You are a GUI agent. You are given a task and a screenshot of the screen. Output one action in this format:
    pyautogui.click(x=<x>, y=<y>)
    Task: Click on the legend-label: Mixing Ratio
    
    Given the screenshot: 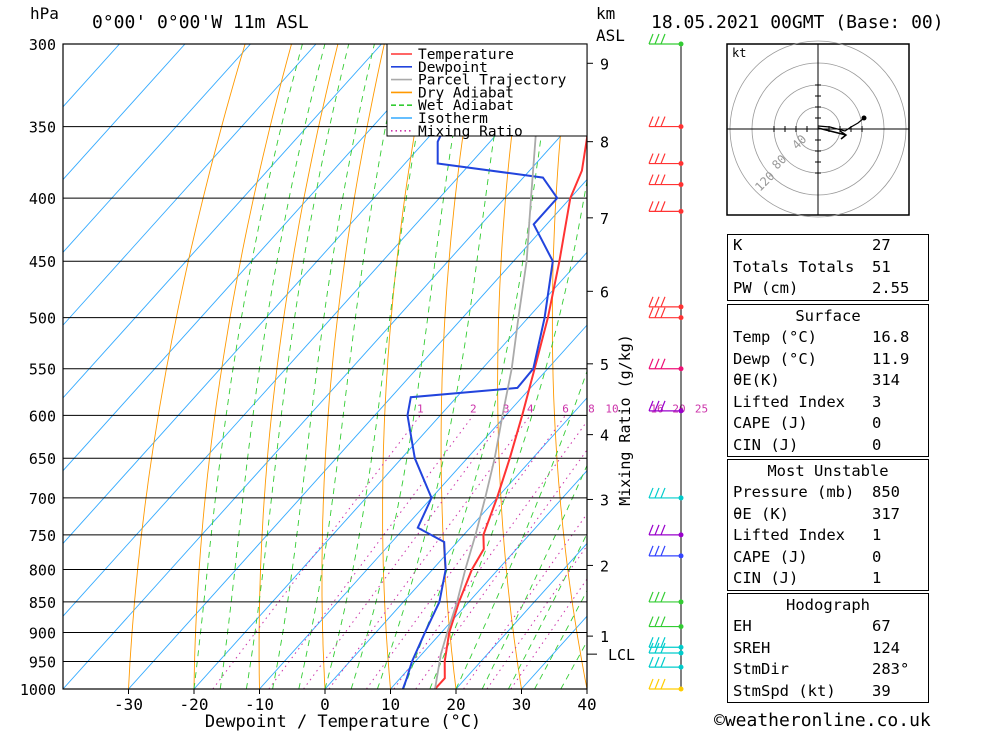 What is the action you would take?
    pyautogui.click(x=470, y=132)
    